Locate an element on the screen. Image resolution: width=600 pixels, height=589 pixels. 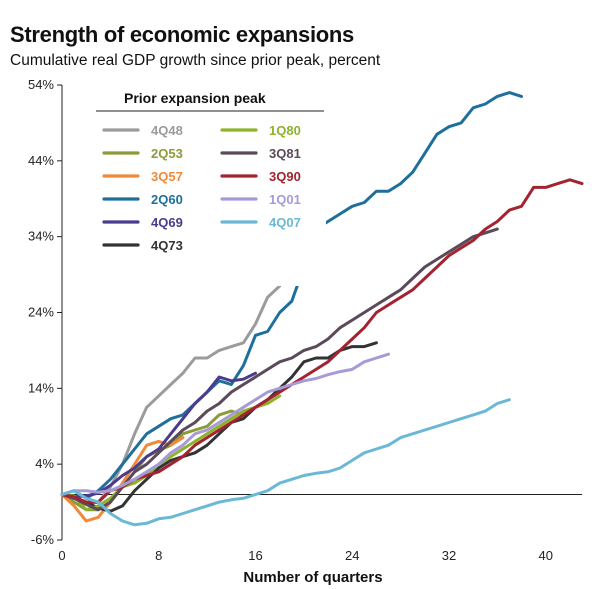
legend-label-4q73: 4Q73 is located at coordinates (167, 245).